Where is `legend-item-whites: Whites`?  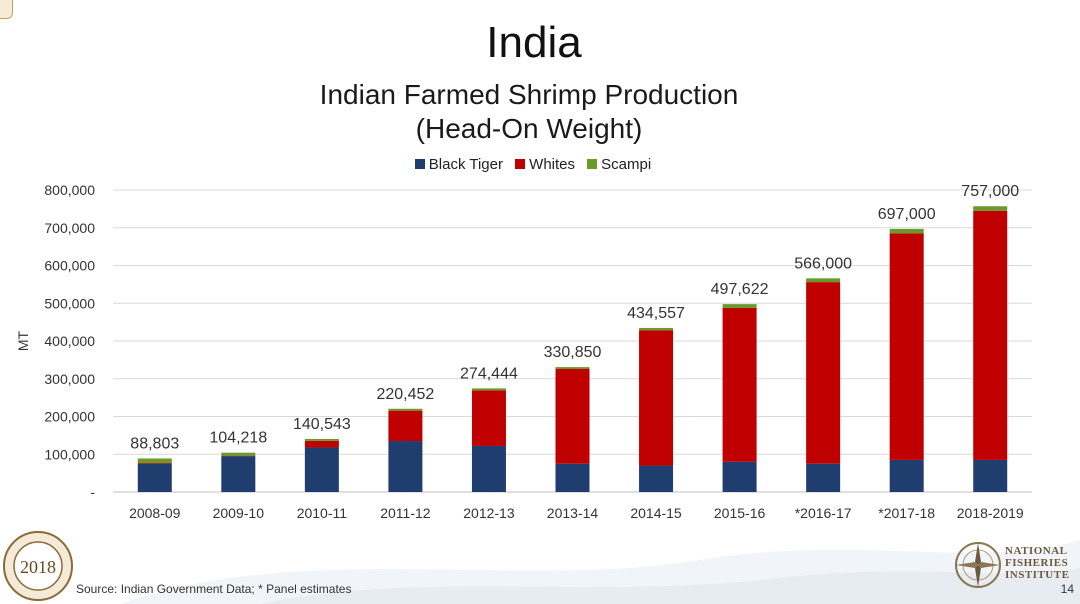
legend-item-whites: Whites is located at coordinates (545, 164).